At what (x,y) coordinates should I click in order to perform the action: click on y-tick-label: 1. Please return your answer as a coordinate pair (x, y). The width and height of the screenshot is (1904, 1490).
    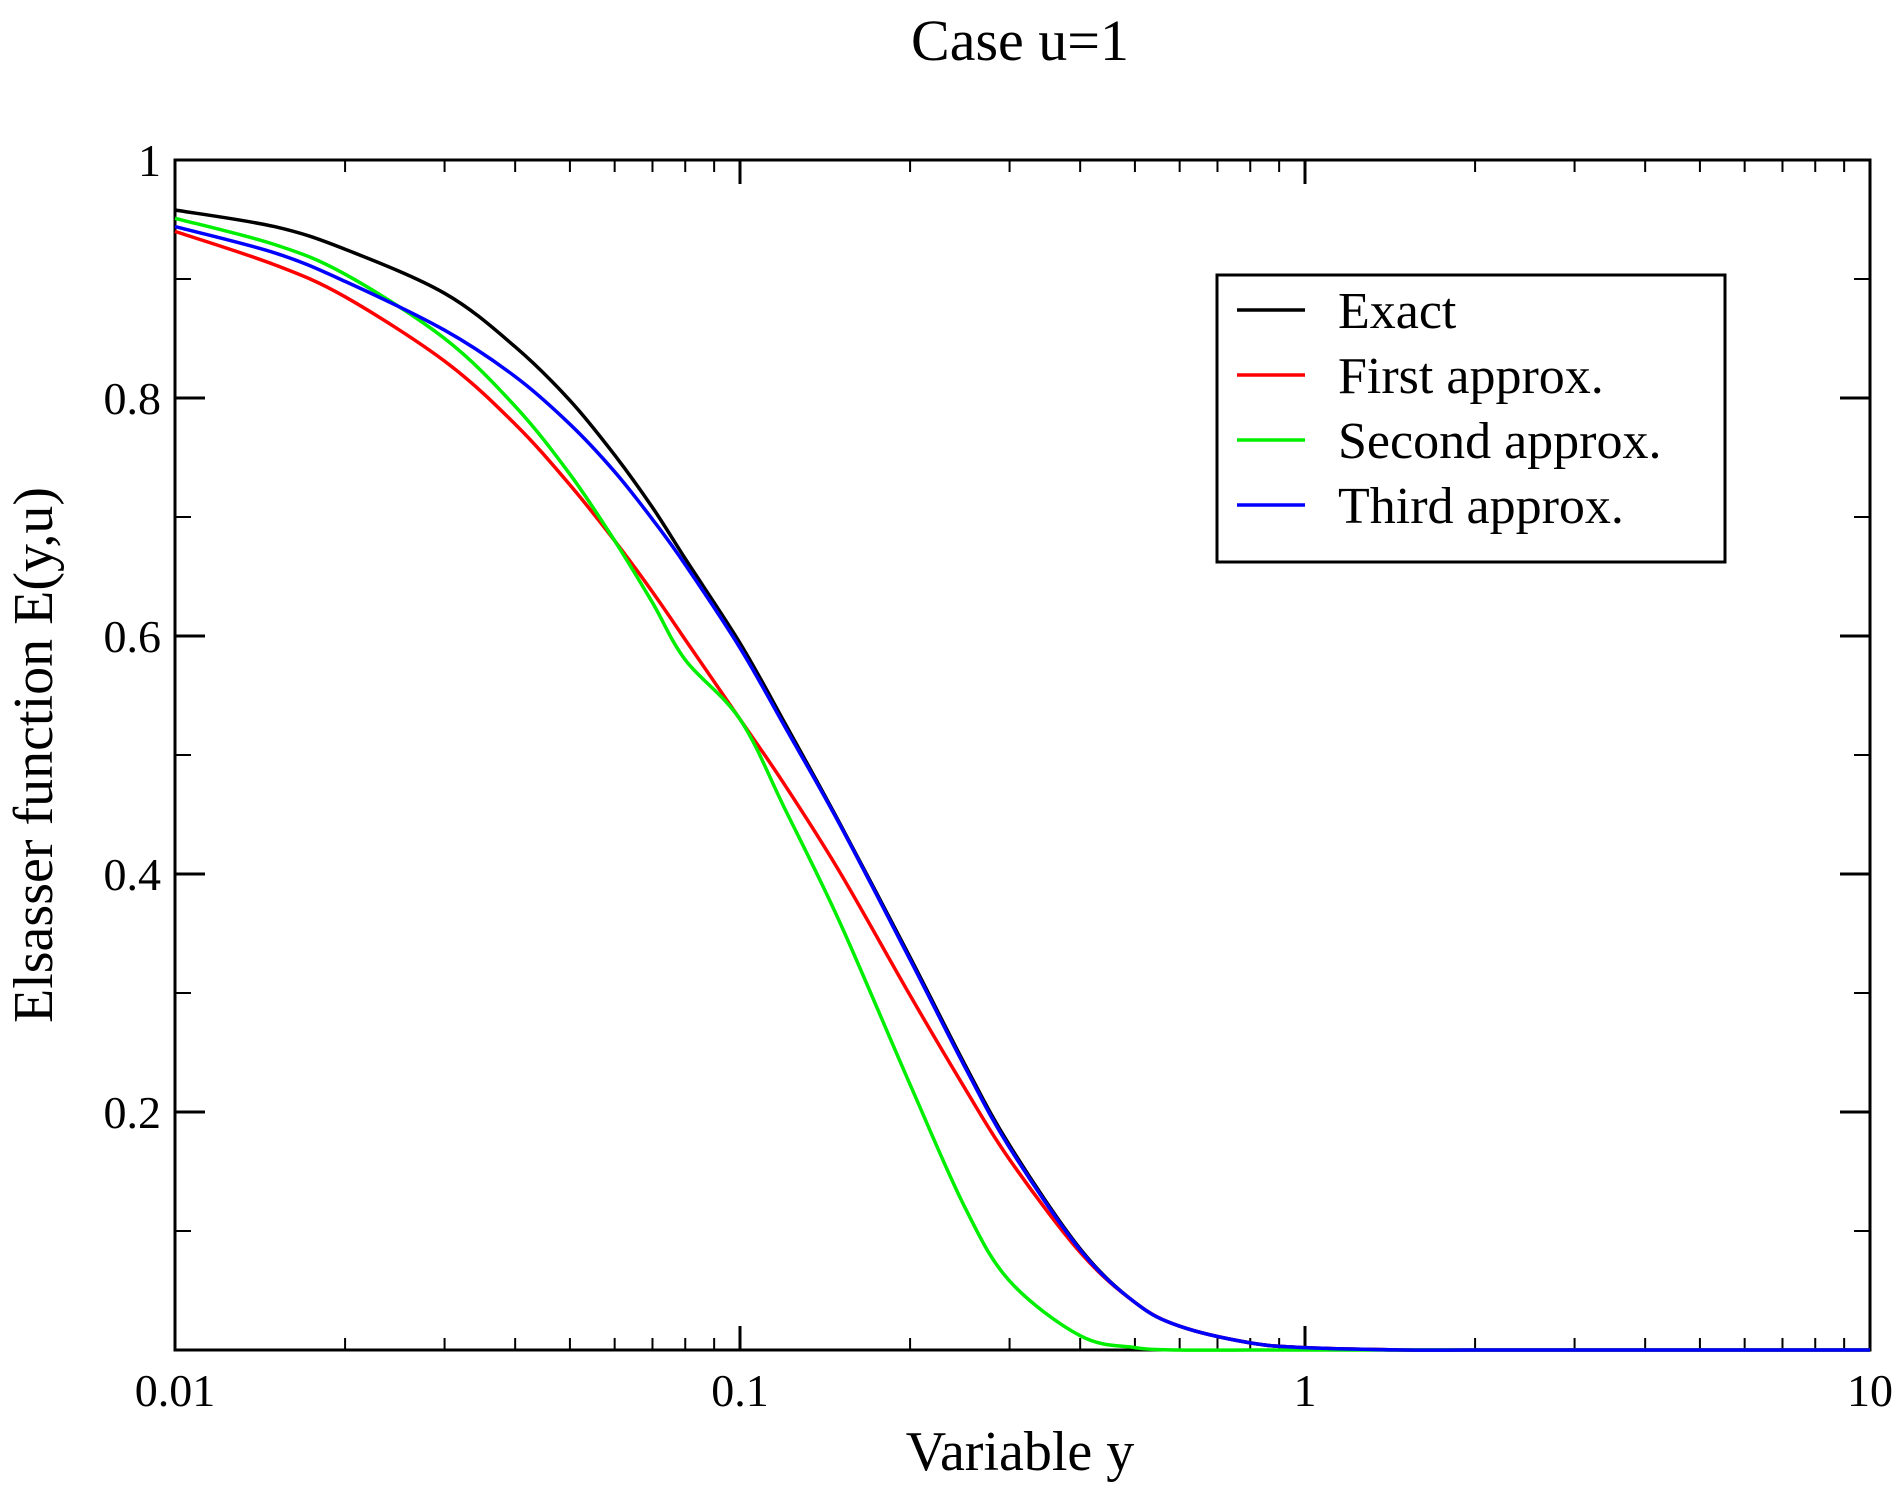
    Looking at the image, I should click on (149, 160).